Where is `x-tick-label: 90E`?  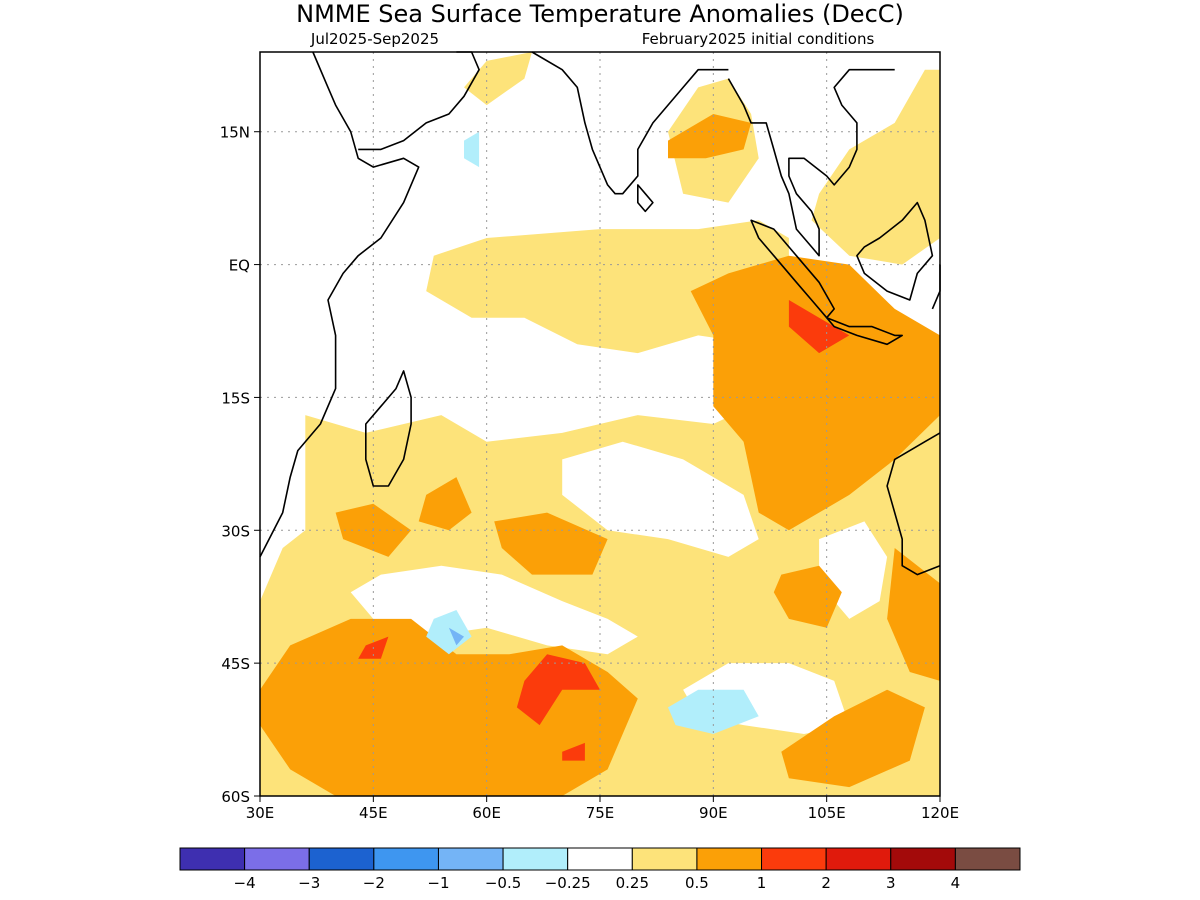
x-tick-label: 90E is located at coordinates (713, 813).